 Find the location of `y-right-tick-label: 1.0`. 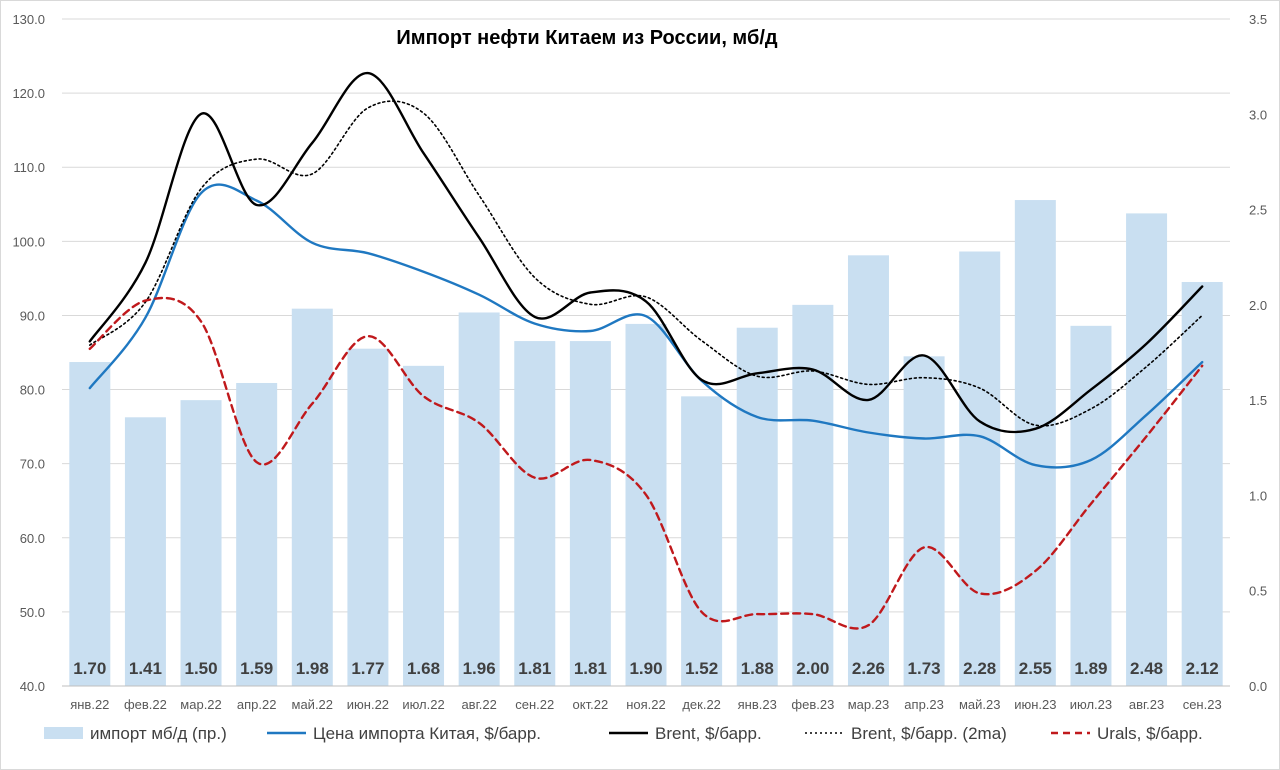

y-right-tick-label: 1.0 is located at coordinates (1258, 495).